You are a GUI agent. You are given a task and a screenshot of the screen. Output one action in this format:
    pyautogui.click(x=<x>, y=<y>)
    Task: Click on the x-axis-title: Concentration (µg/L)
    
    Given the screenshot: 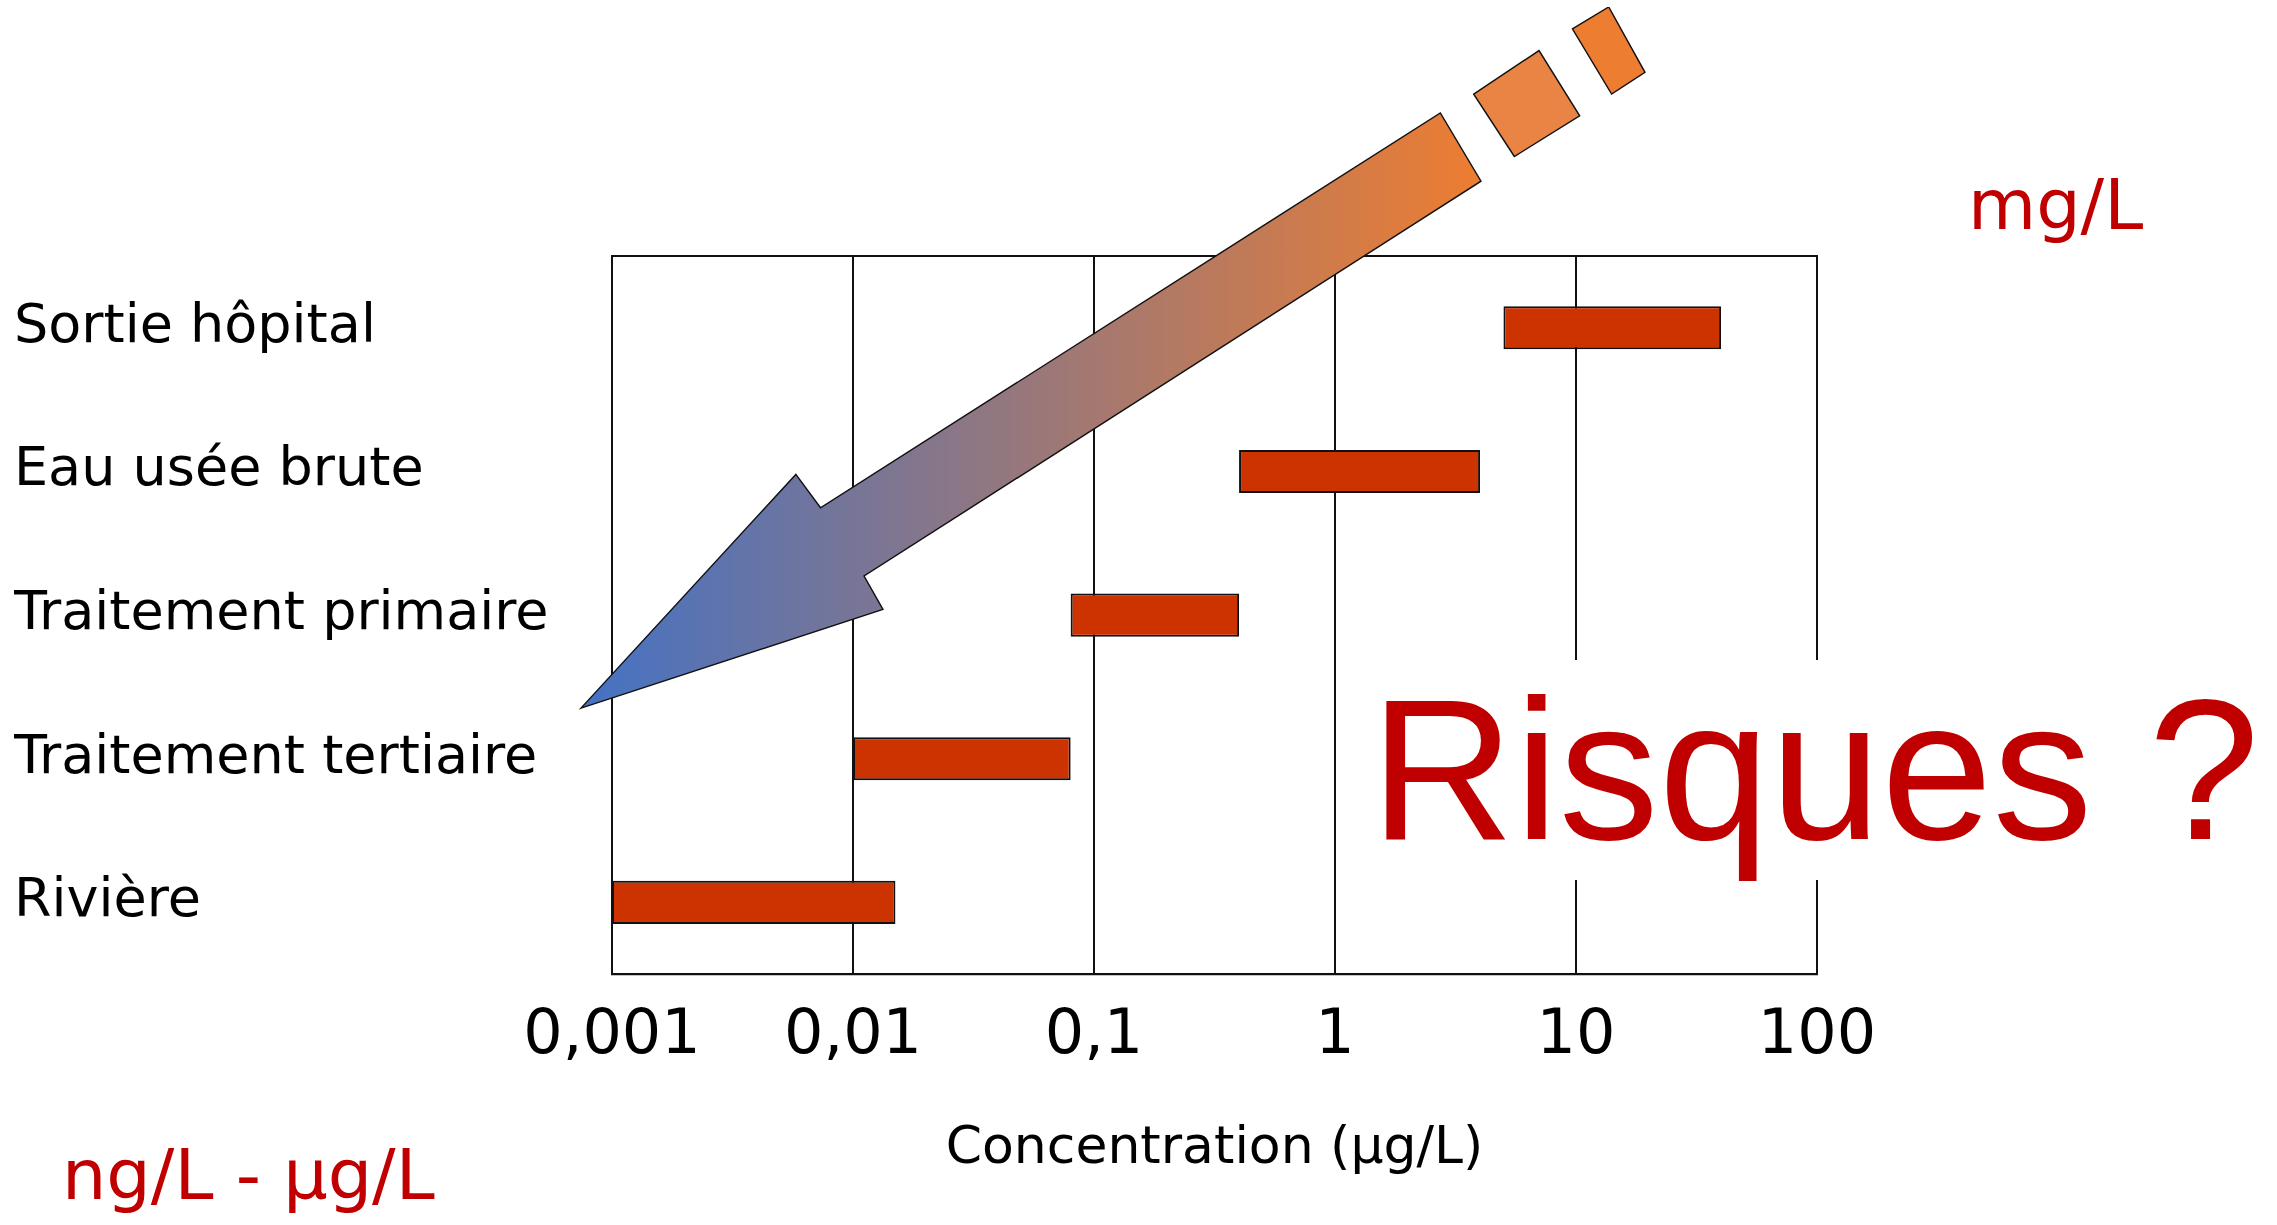 What is the action you would take?
    pyautogui.click(x=1214, y=1145)
    